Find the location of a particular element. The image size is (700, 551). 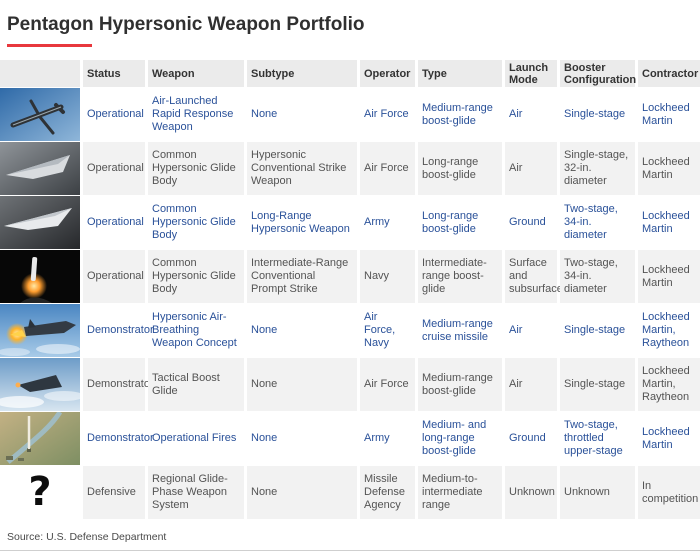

title-accent-rule is located at coordinates (49, 45).